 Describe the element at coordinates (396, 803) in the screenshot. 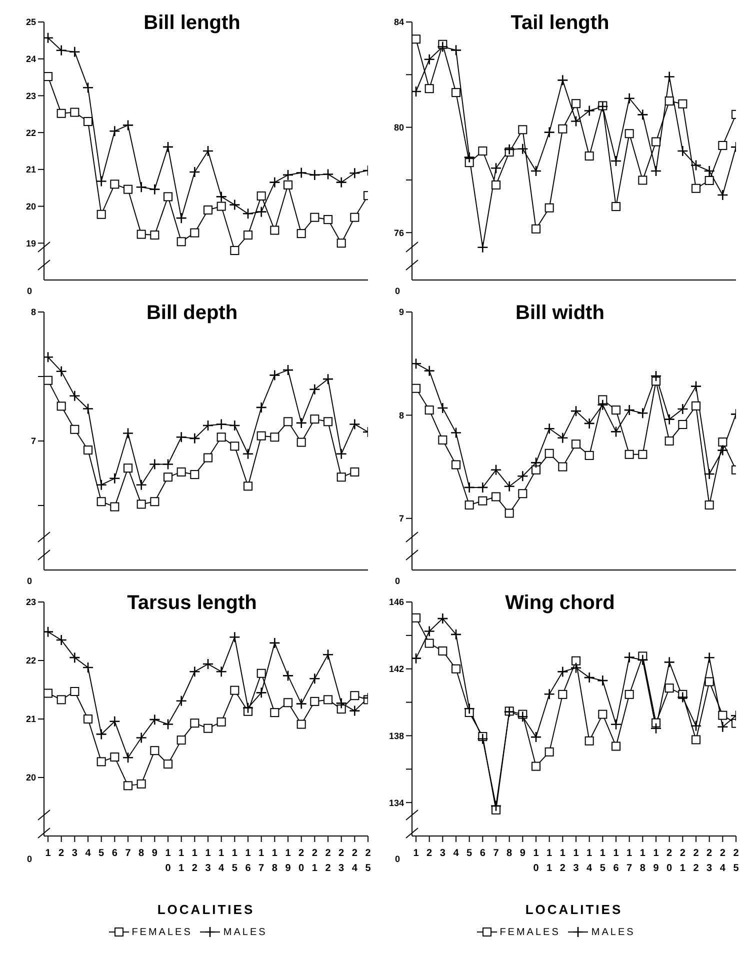

I see `y-tick-label: 134` at that location.